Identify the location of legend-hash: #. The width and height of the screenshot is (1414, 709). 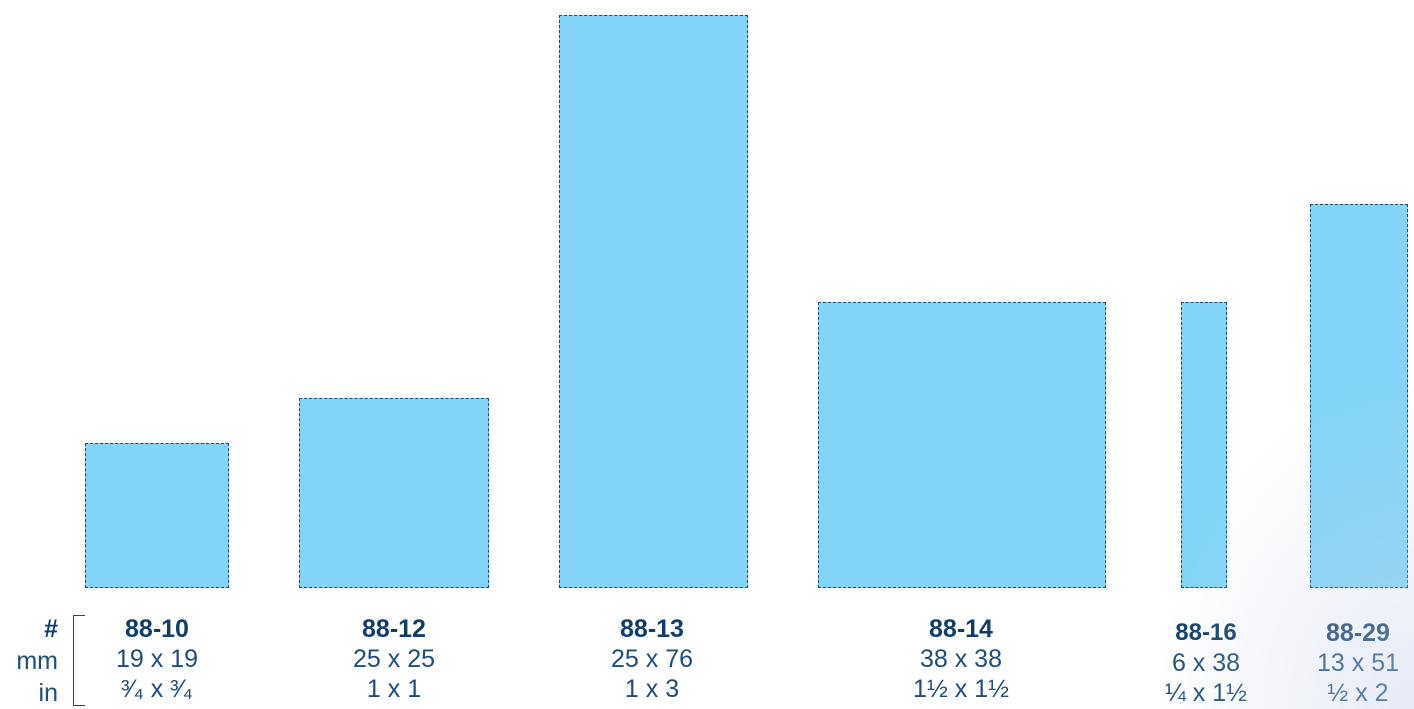
(51, 629).